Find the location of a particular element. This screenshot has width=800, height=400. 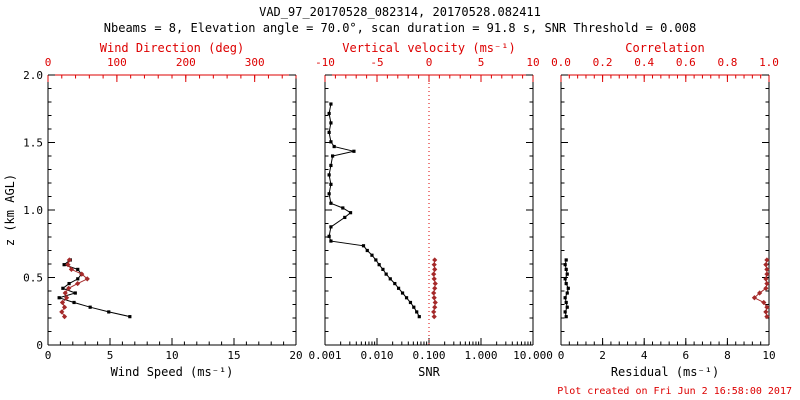

x-tick-label: 10 is located at coordinates (768, 355).